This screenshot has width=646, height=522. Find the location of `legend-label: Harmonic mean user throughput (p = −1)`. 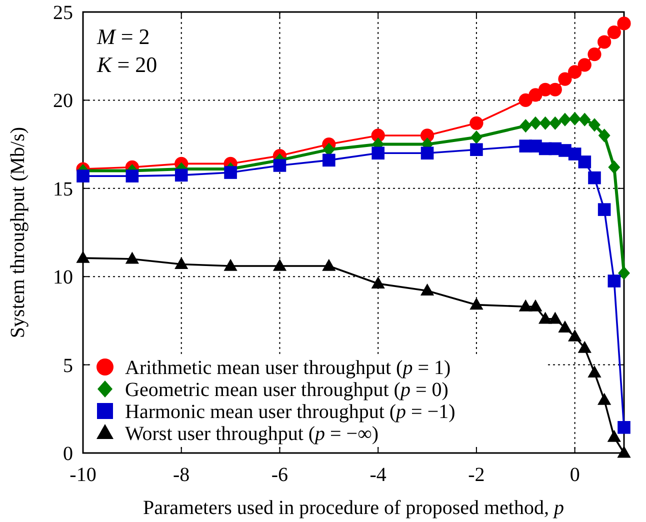

legend-label: Harmonic mean user throughput (p = −1) is located at coordinates (290, 412).